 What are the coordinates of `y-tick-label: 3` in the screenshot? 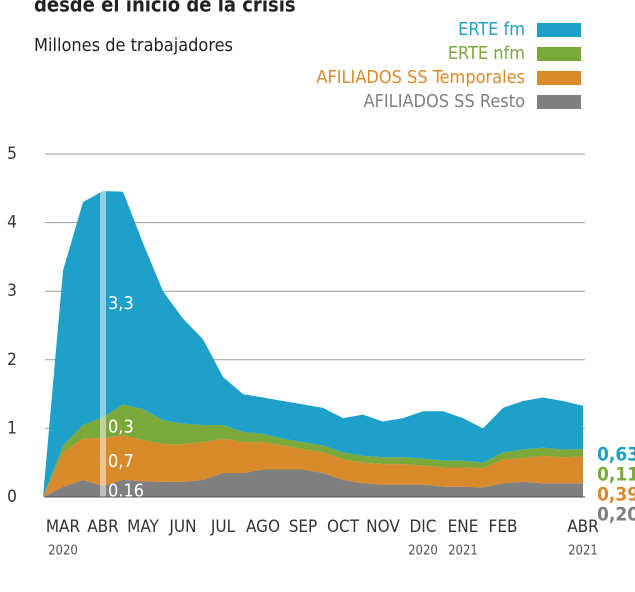 It's located at (12, 291).